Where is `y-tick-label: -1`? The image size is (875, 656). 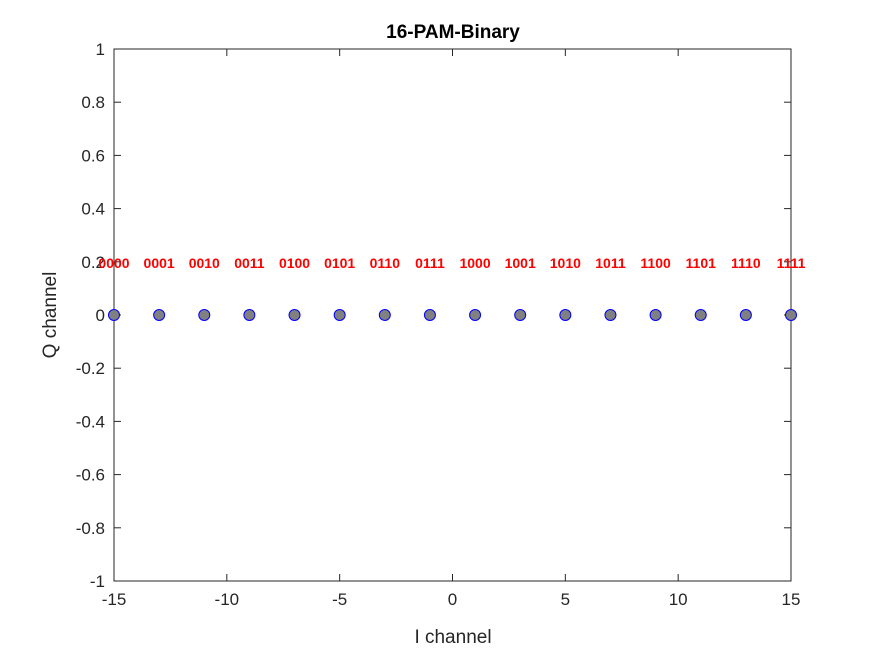
y-tick-label: -1 is located at coordinates (97, 581).